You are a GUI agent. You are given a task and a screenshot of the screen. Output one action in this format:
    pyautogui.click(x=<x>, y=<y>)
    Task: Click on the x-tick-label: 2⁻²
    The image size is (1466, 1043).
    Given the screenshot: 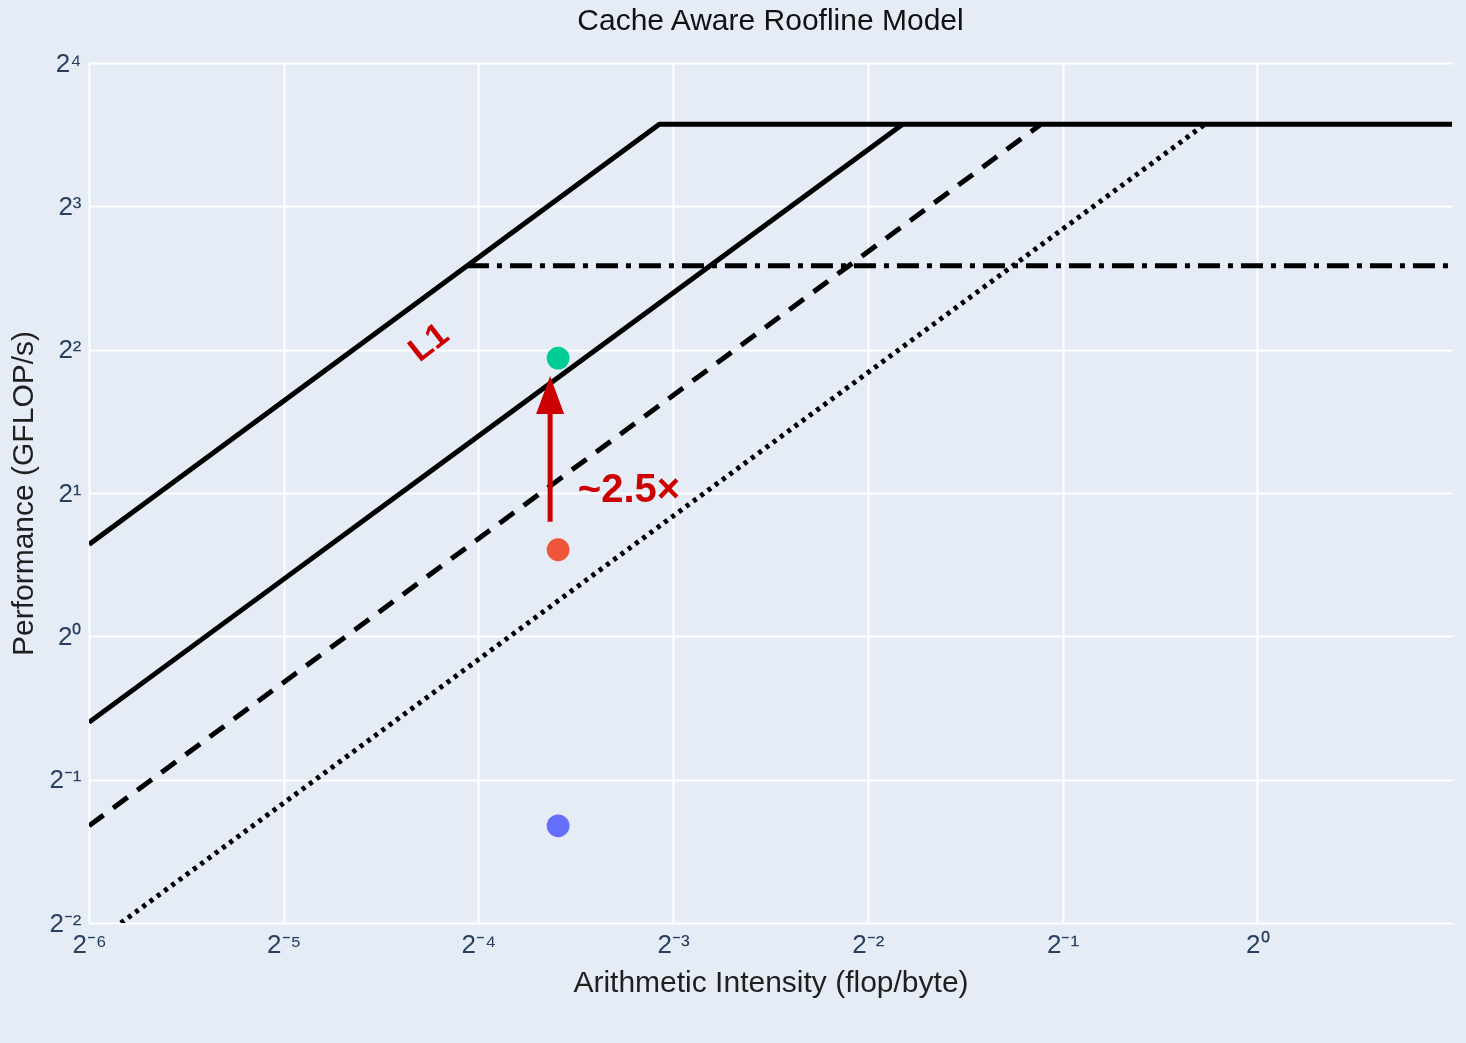 What is the action you would take?
    pyautogui.click(x=868, y=943)
    